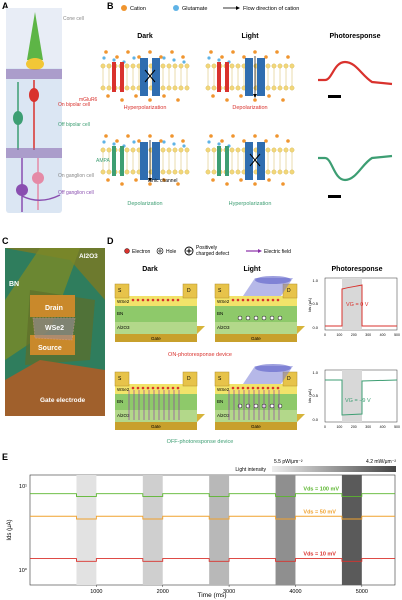 This screenshot has width=402, height=600. What do you see at coordinates (355, 168) in the screenshot?
I see `off-trace` at bounding box center [355, 168].